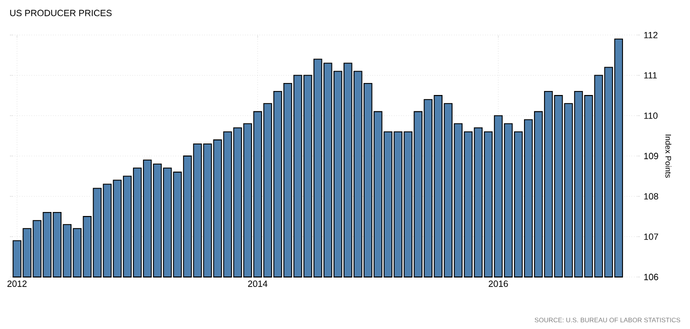 The image size is (690, 329). I want to click on y-tick-label: 109, so click(651, 156).